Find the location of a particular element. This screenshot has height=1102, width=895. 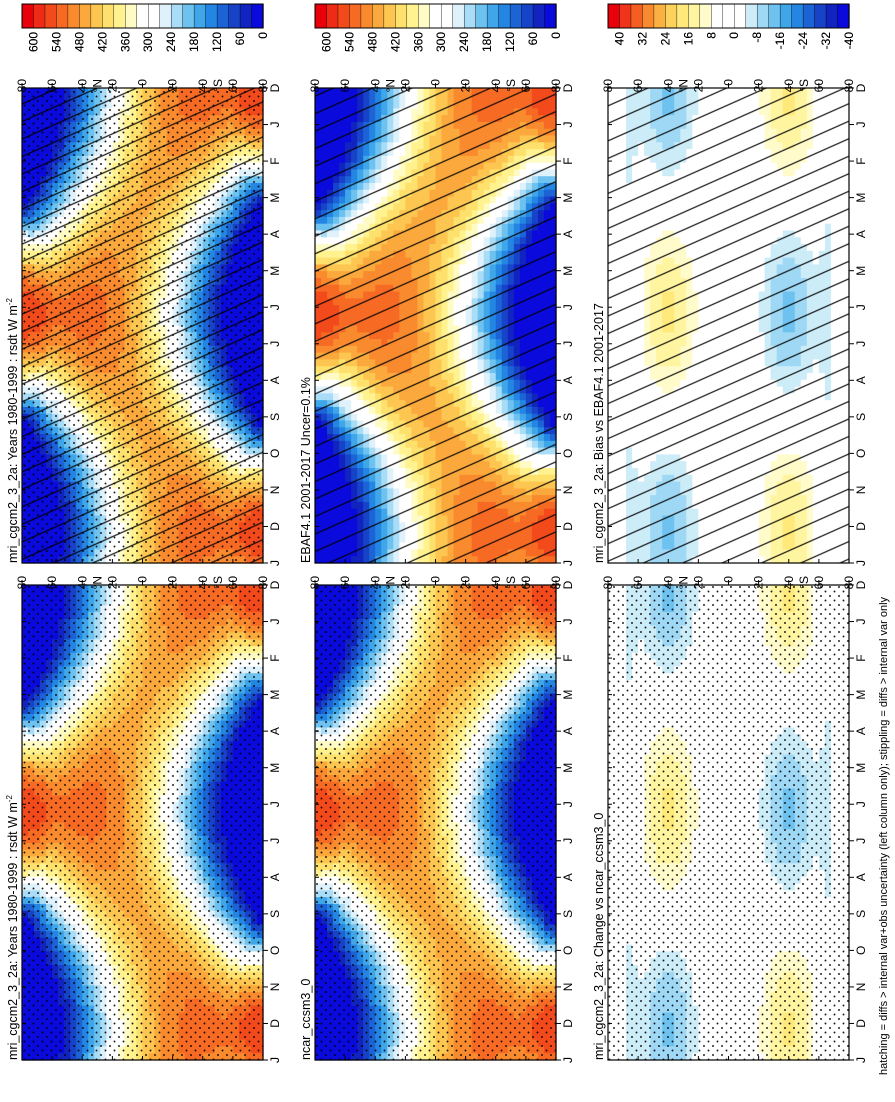

panel-title-superscript: -2 is located at coordinates (9, 302).